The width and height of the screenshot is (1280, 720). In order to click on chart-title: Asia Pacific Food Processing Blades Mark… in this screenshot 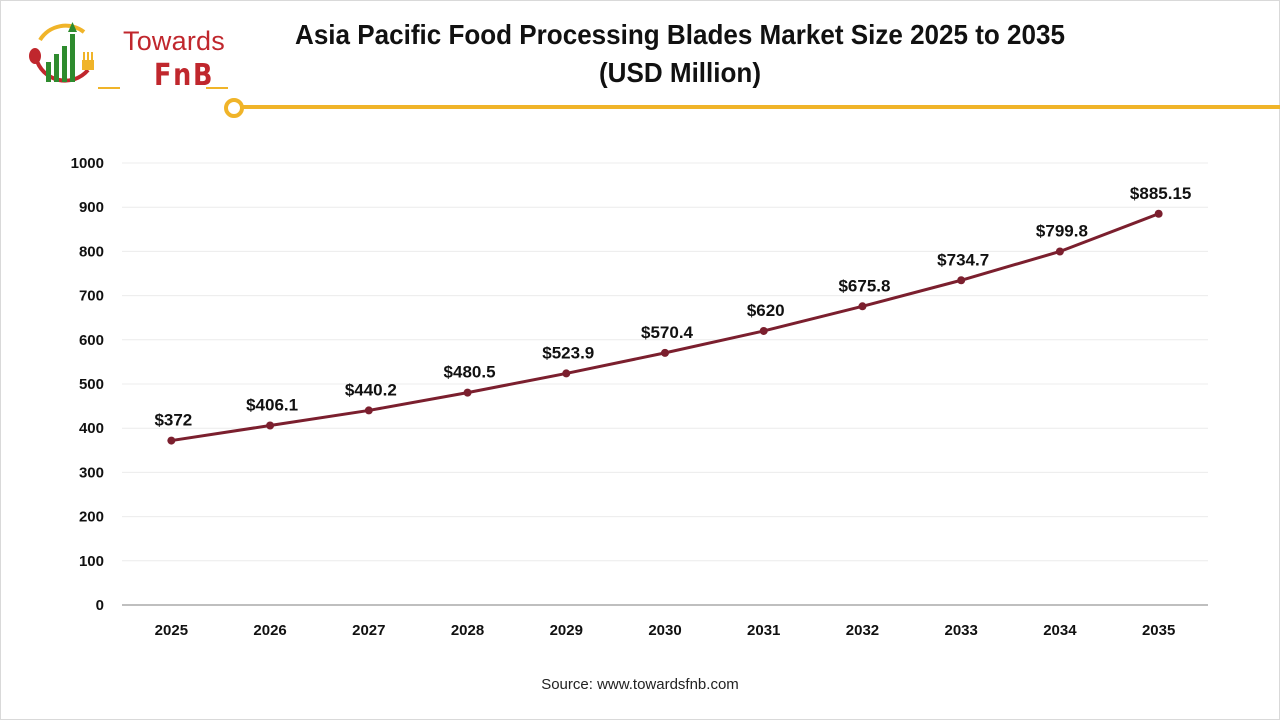, I will do `click(680, 54)`.